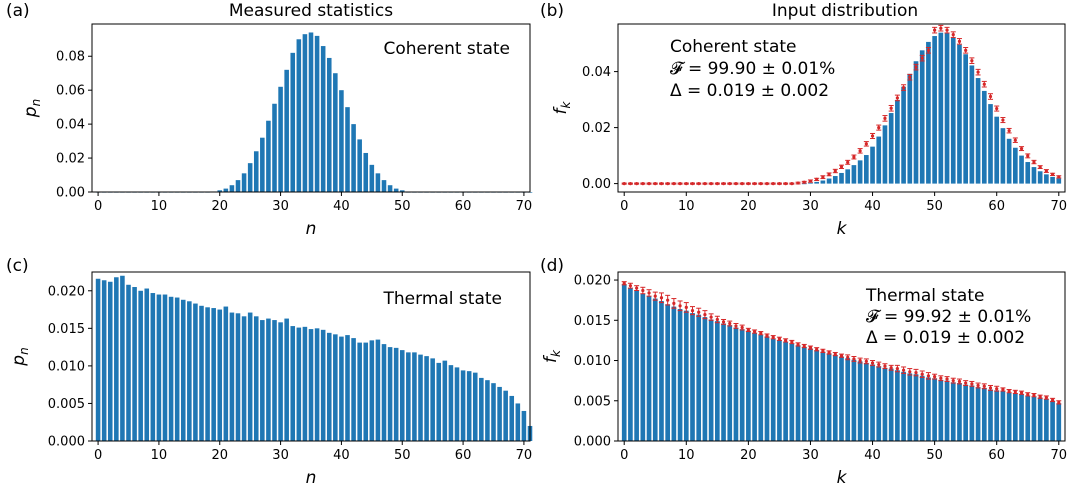 This screenshot has width=1070, height=493. Describe the element at coordinates (596, 128) in the screenshot. I see `y-tick-label: 0.02` at that location.